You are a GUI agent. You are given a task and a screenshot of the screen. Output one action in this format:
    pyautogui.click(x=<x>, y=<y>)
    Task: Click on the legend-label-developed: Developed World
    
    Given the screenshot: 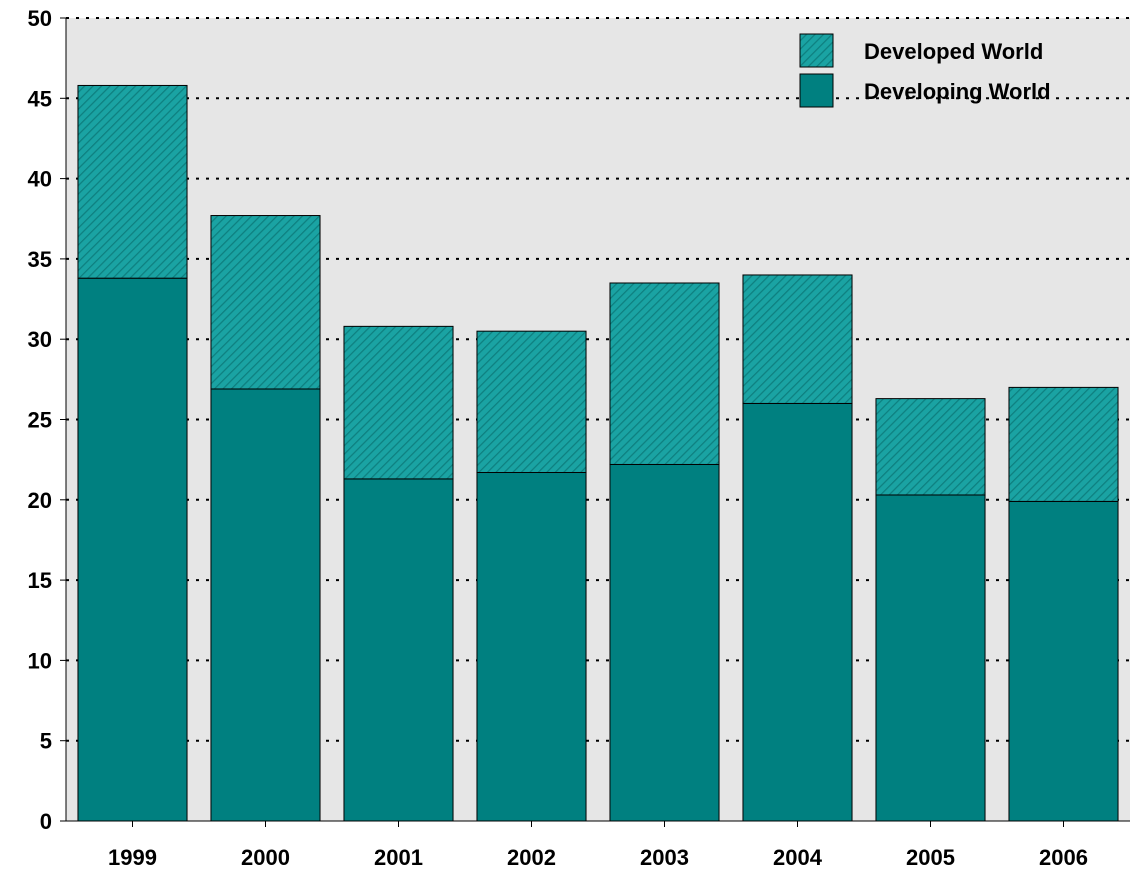 What is the action you would take?
    pyautogui.click(x=953, y=51)
    